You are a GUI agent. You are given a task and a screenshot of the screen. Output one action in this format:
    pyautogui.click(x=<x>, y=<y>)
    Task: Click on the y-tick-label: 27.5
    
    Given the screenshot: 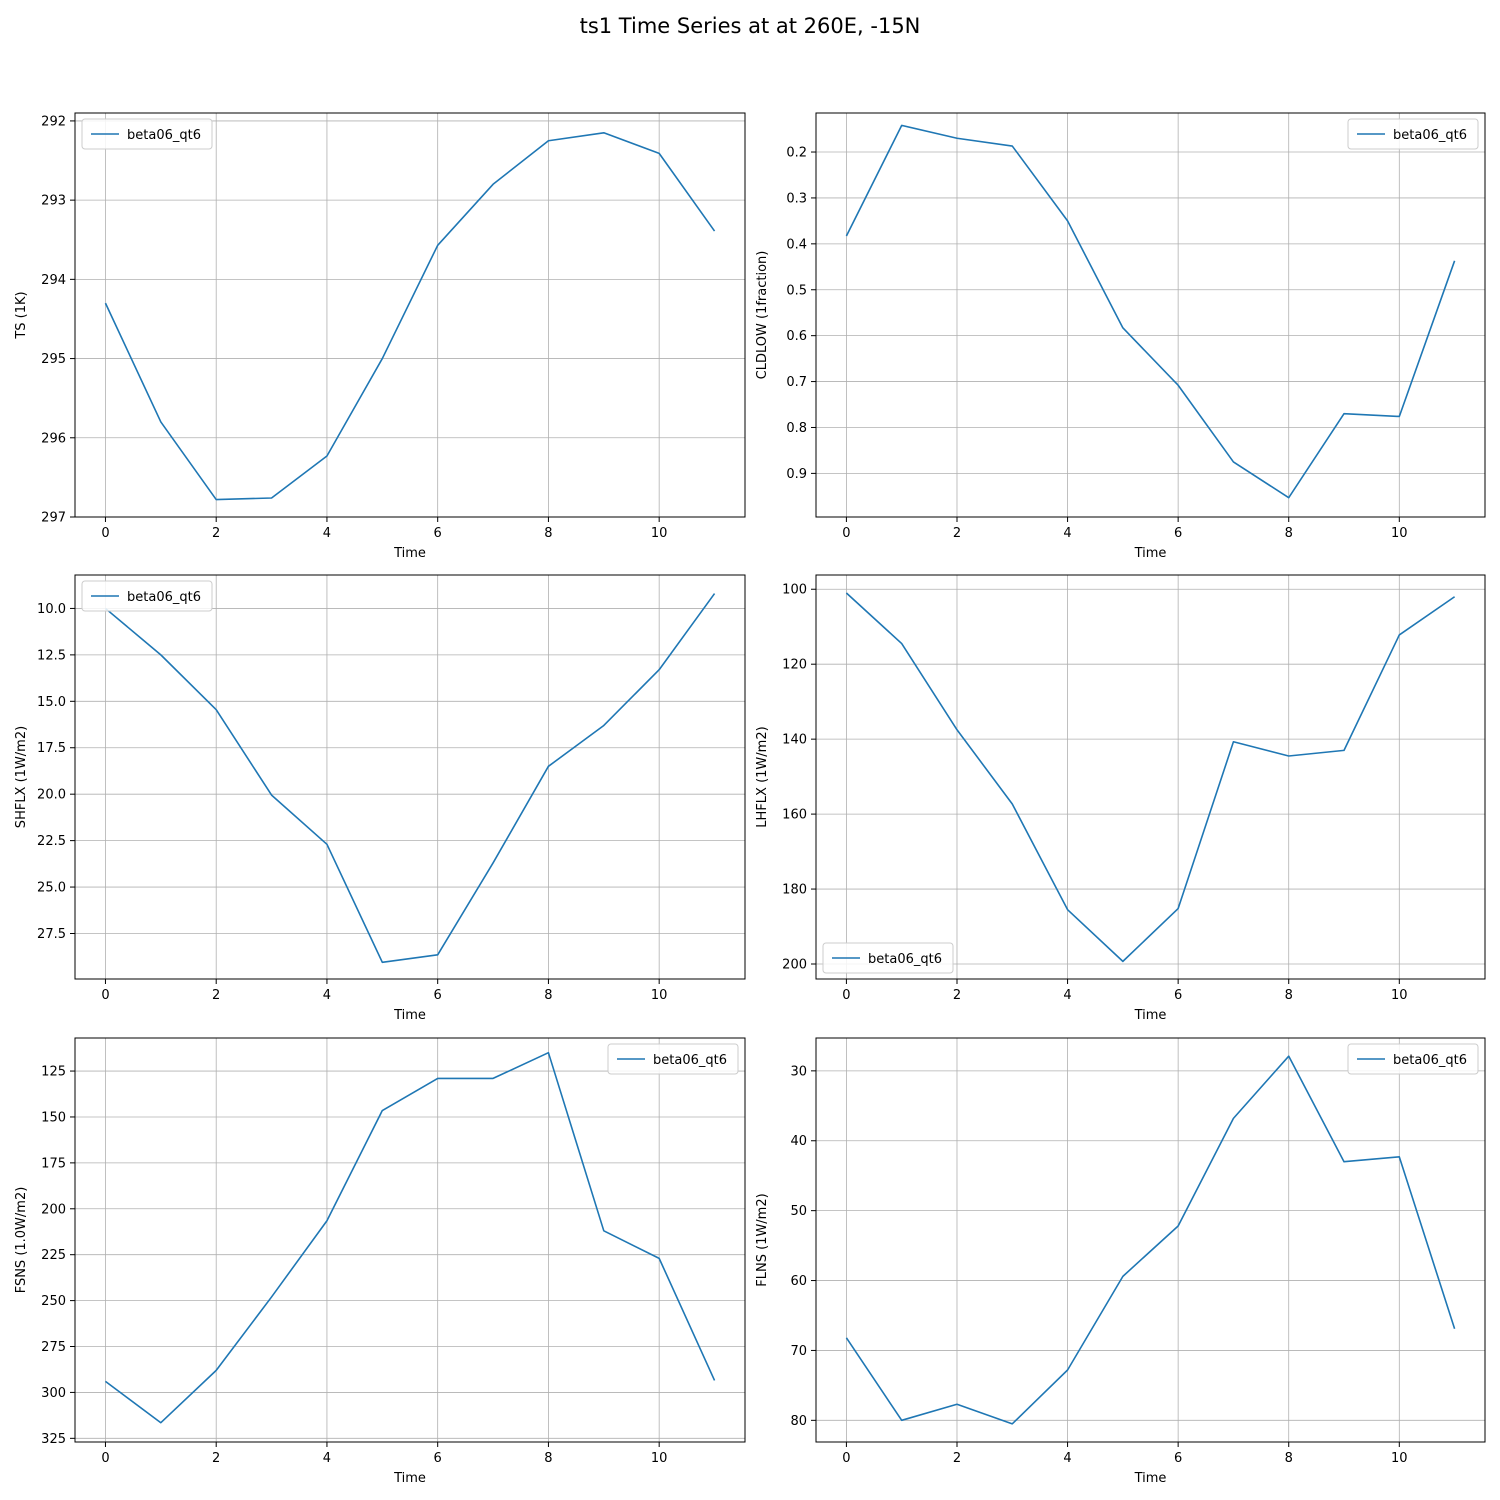 What is the action you would take?
    pyautogui.click(x=51, y=934)
    